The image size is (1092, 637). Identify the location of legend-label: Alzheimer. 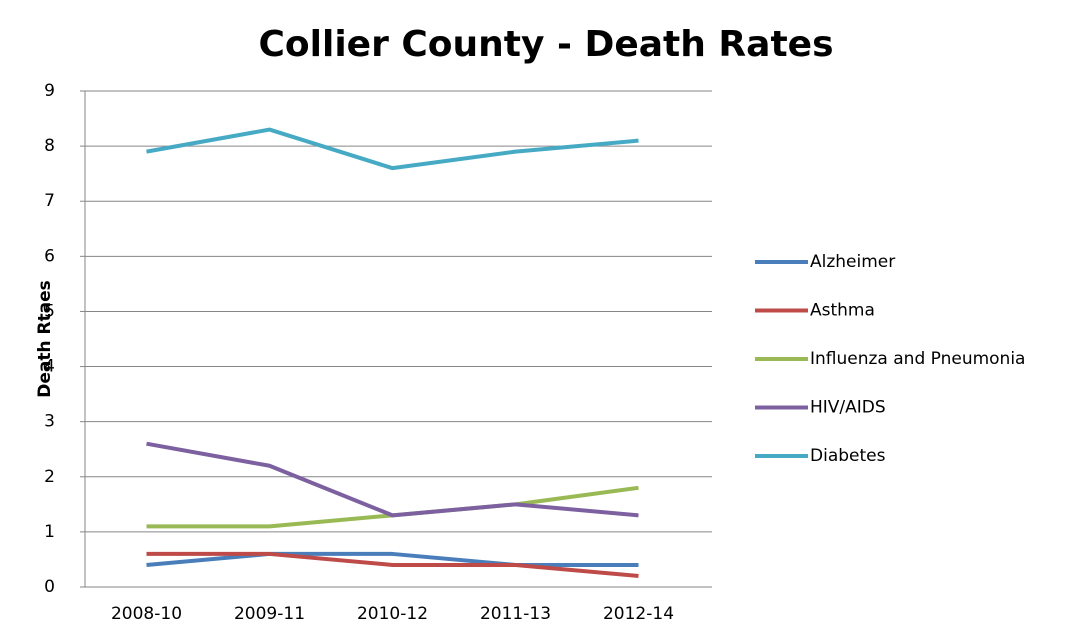
(852, 262).